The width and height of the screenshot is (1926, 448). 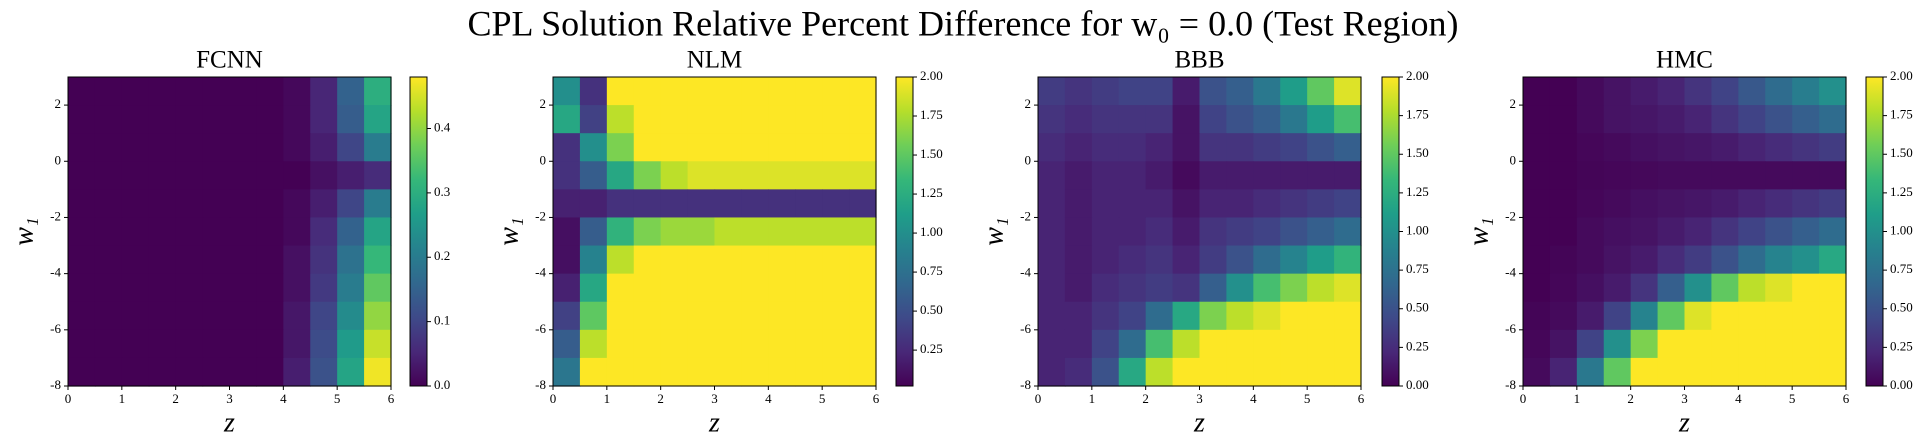 What do you see at coordinates (543, 159) in the screenshot?
I see `y-tick-label: 0` at bounding box center [543, 159].